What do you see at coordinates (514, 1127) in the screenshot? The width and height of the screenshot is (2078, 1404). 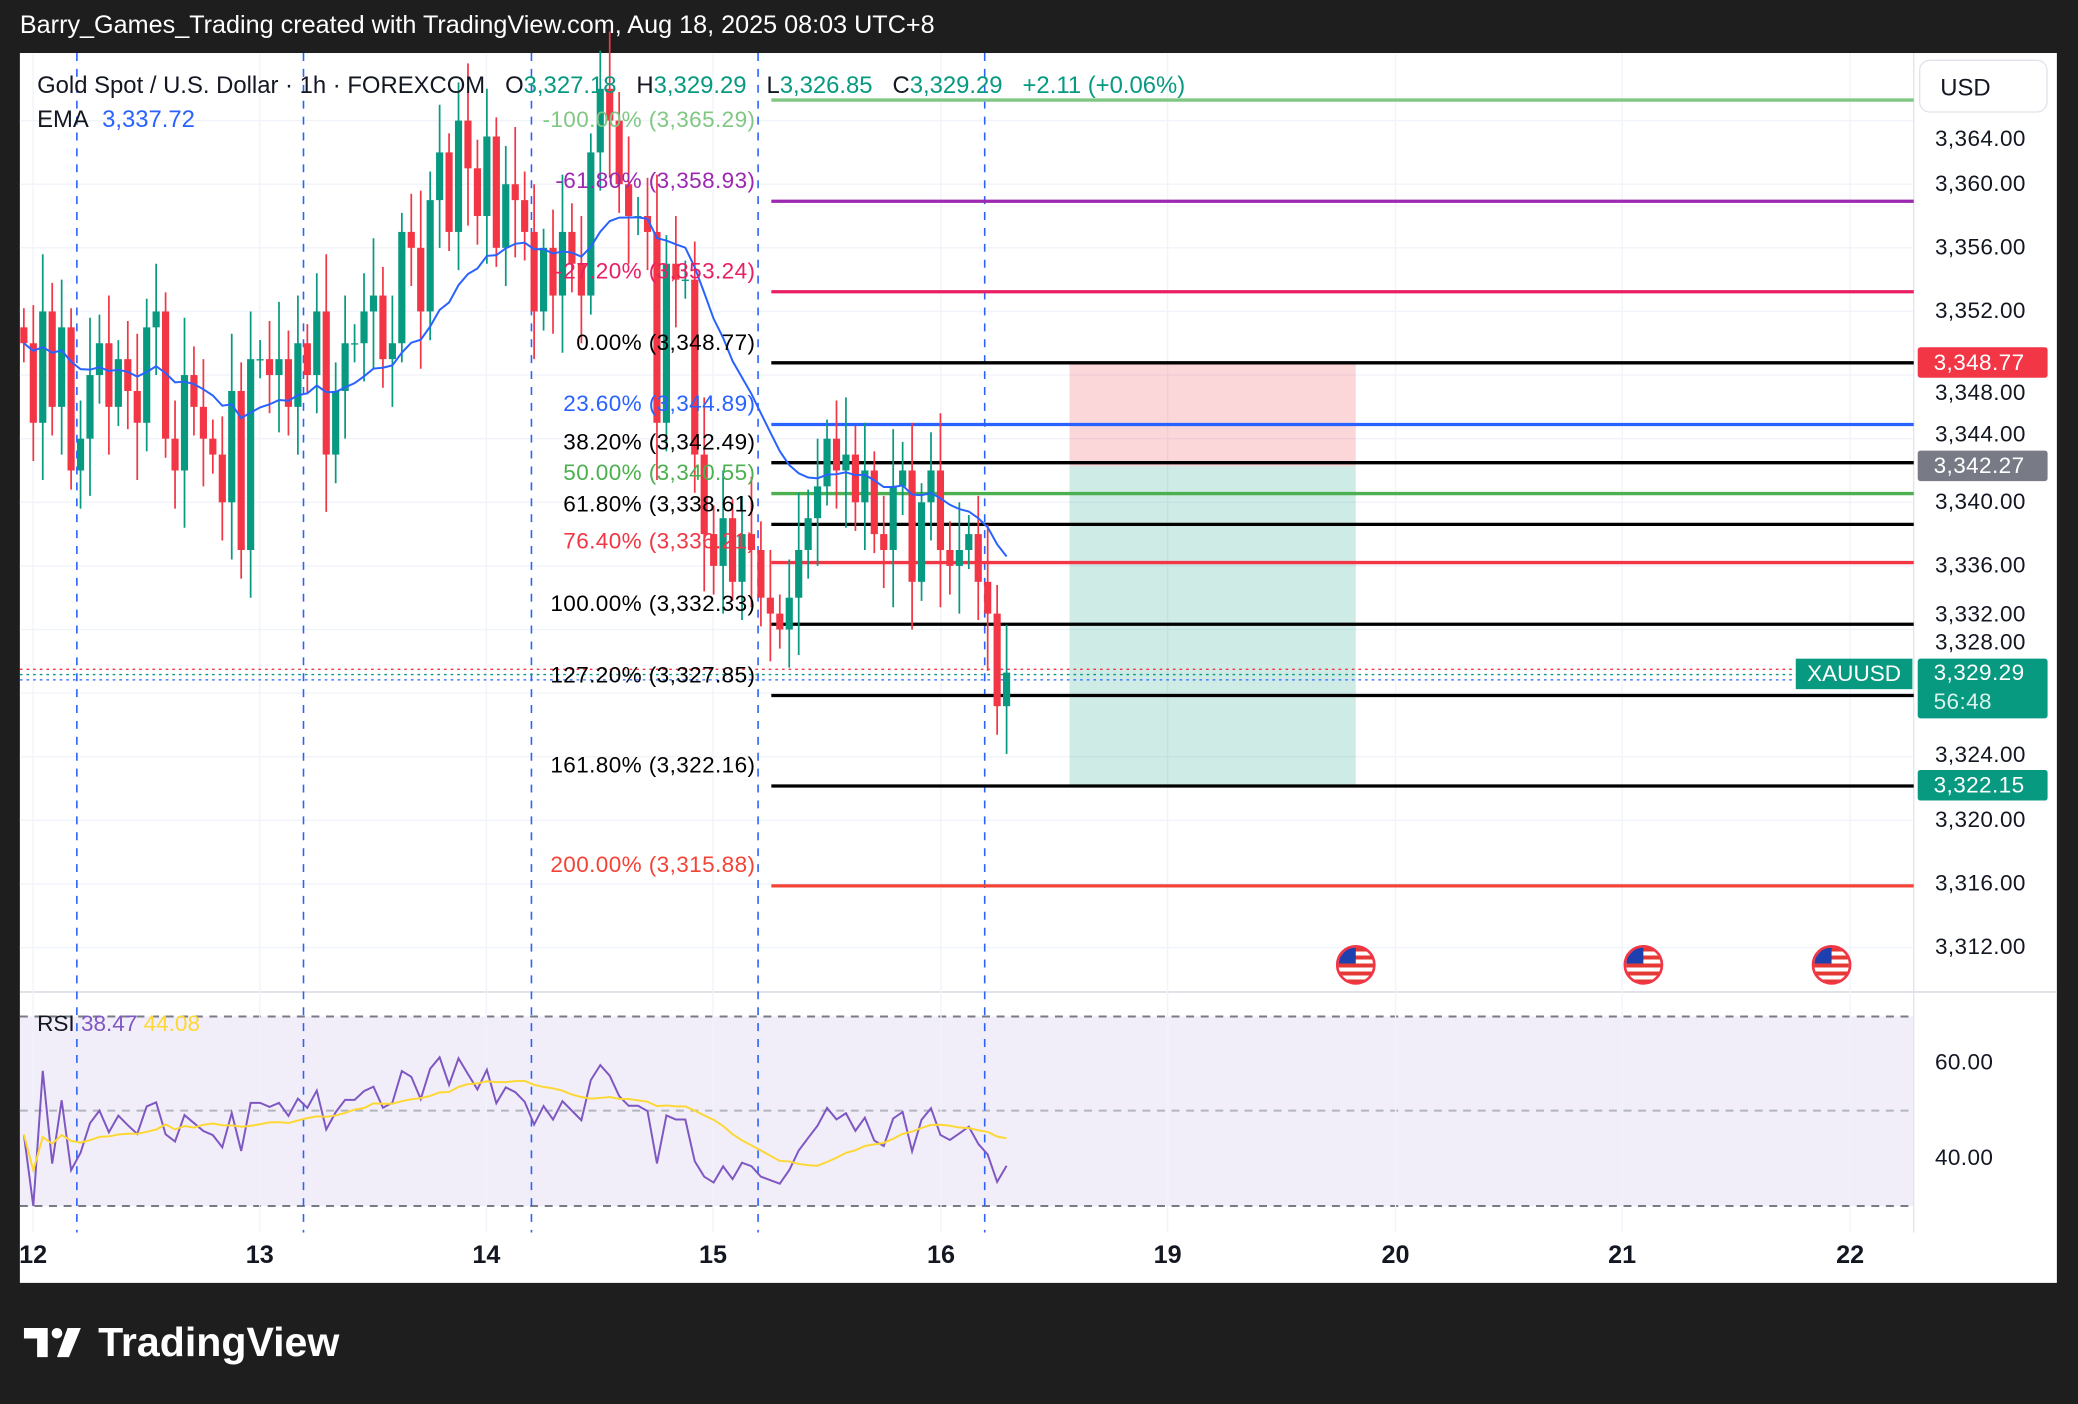 I see `rsi-ma-line` at bounding box center [514, 1127].